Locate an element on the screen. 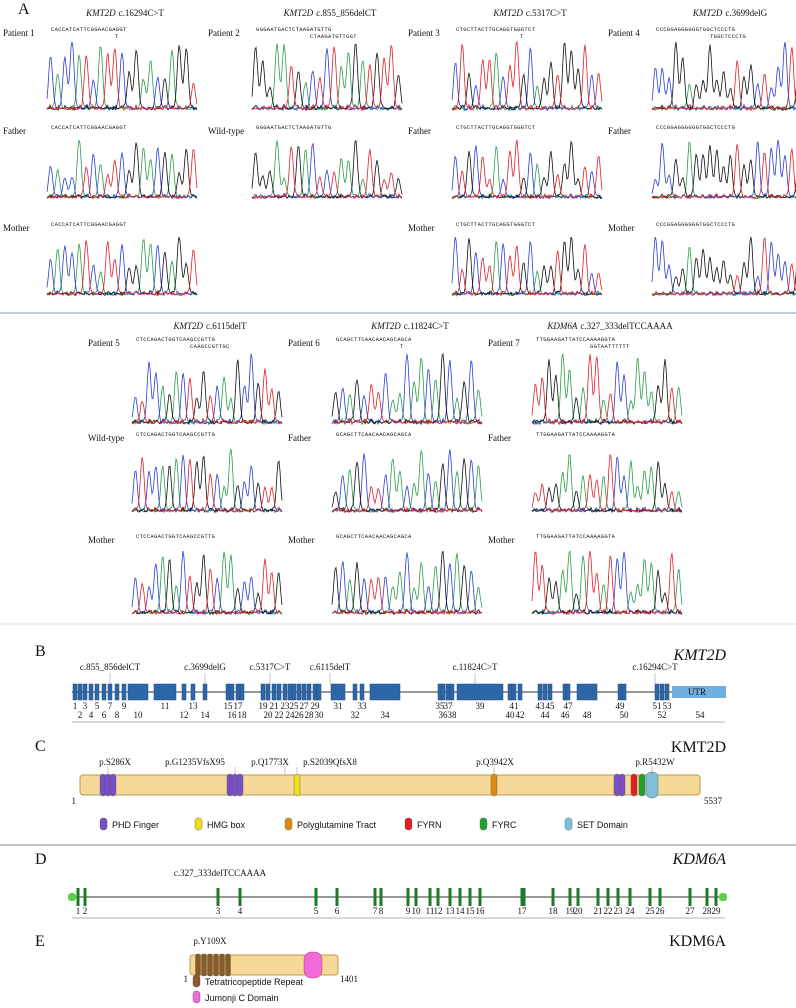 The width and height of the screenshot is (796, 1008). mutation: c.16294C>T is located at coordinates (142, 13).